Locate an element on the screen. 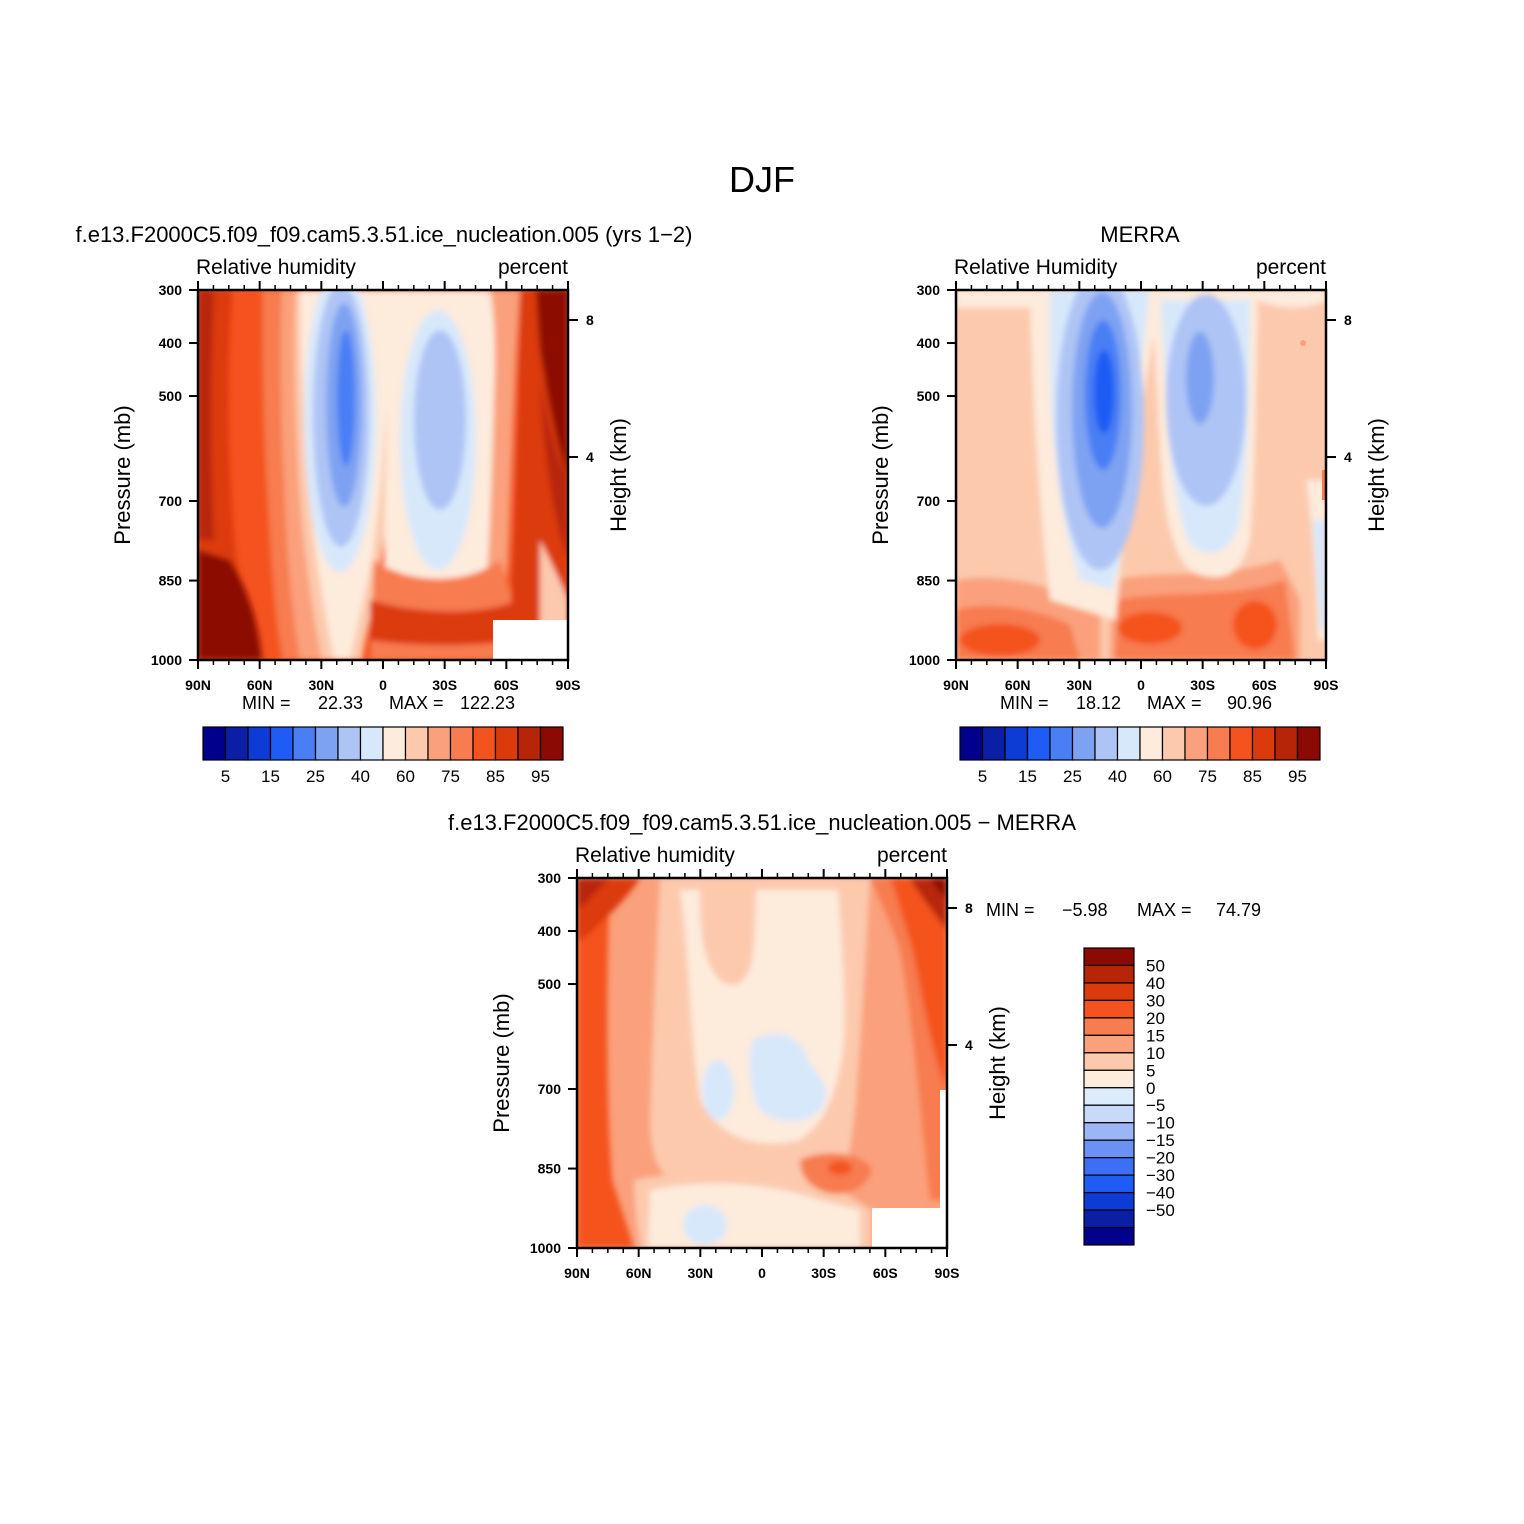 The height and width of the screenshot is (1524, 1524). colorbar-label: −10 is located at coordinates (1160, 1123).